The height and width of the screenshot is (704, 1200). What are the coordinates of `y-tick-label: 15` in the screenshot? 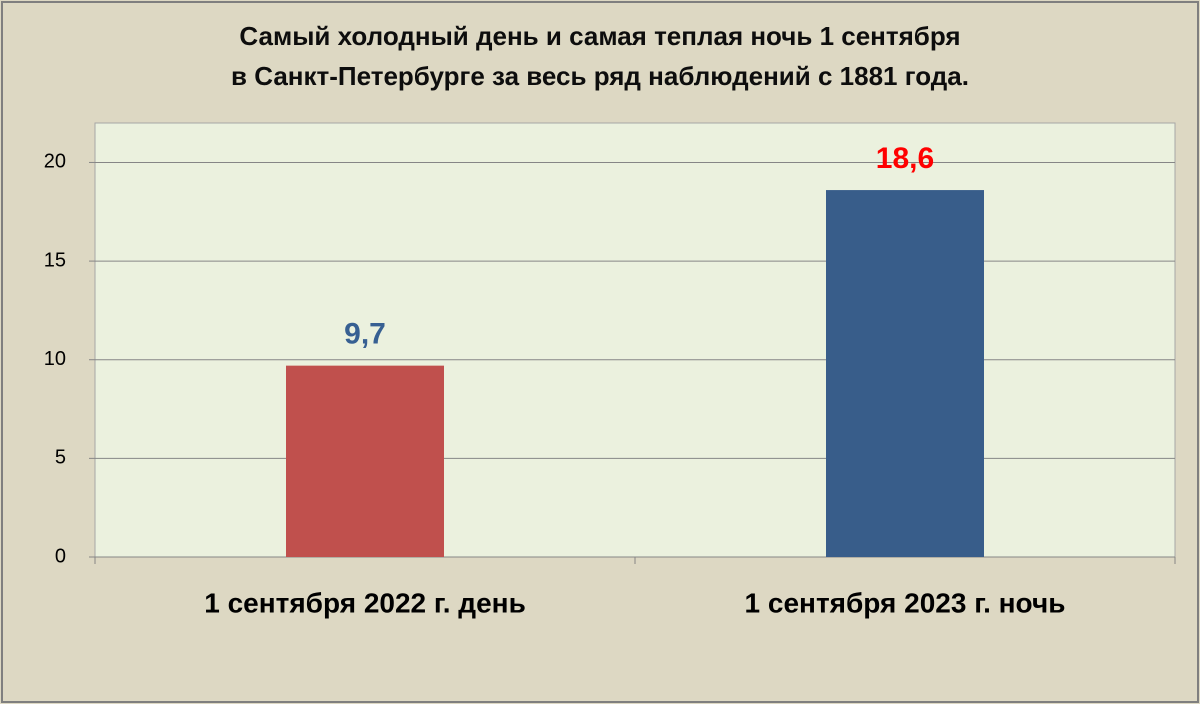 It's located at (55, 260).